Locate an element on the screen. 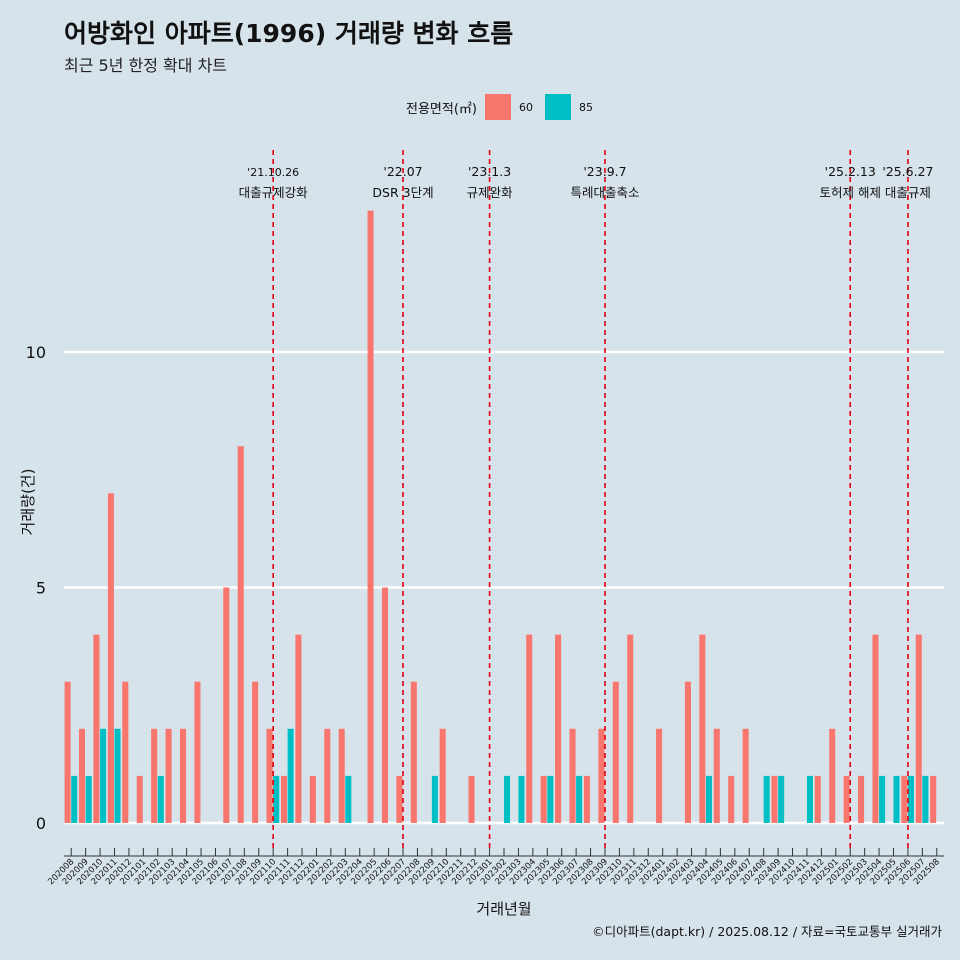  x-axis-label: 거래년월 is located at coordinates (503, 909).